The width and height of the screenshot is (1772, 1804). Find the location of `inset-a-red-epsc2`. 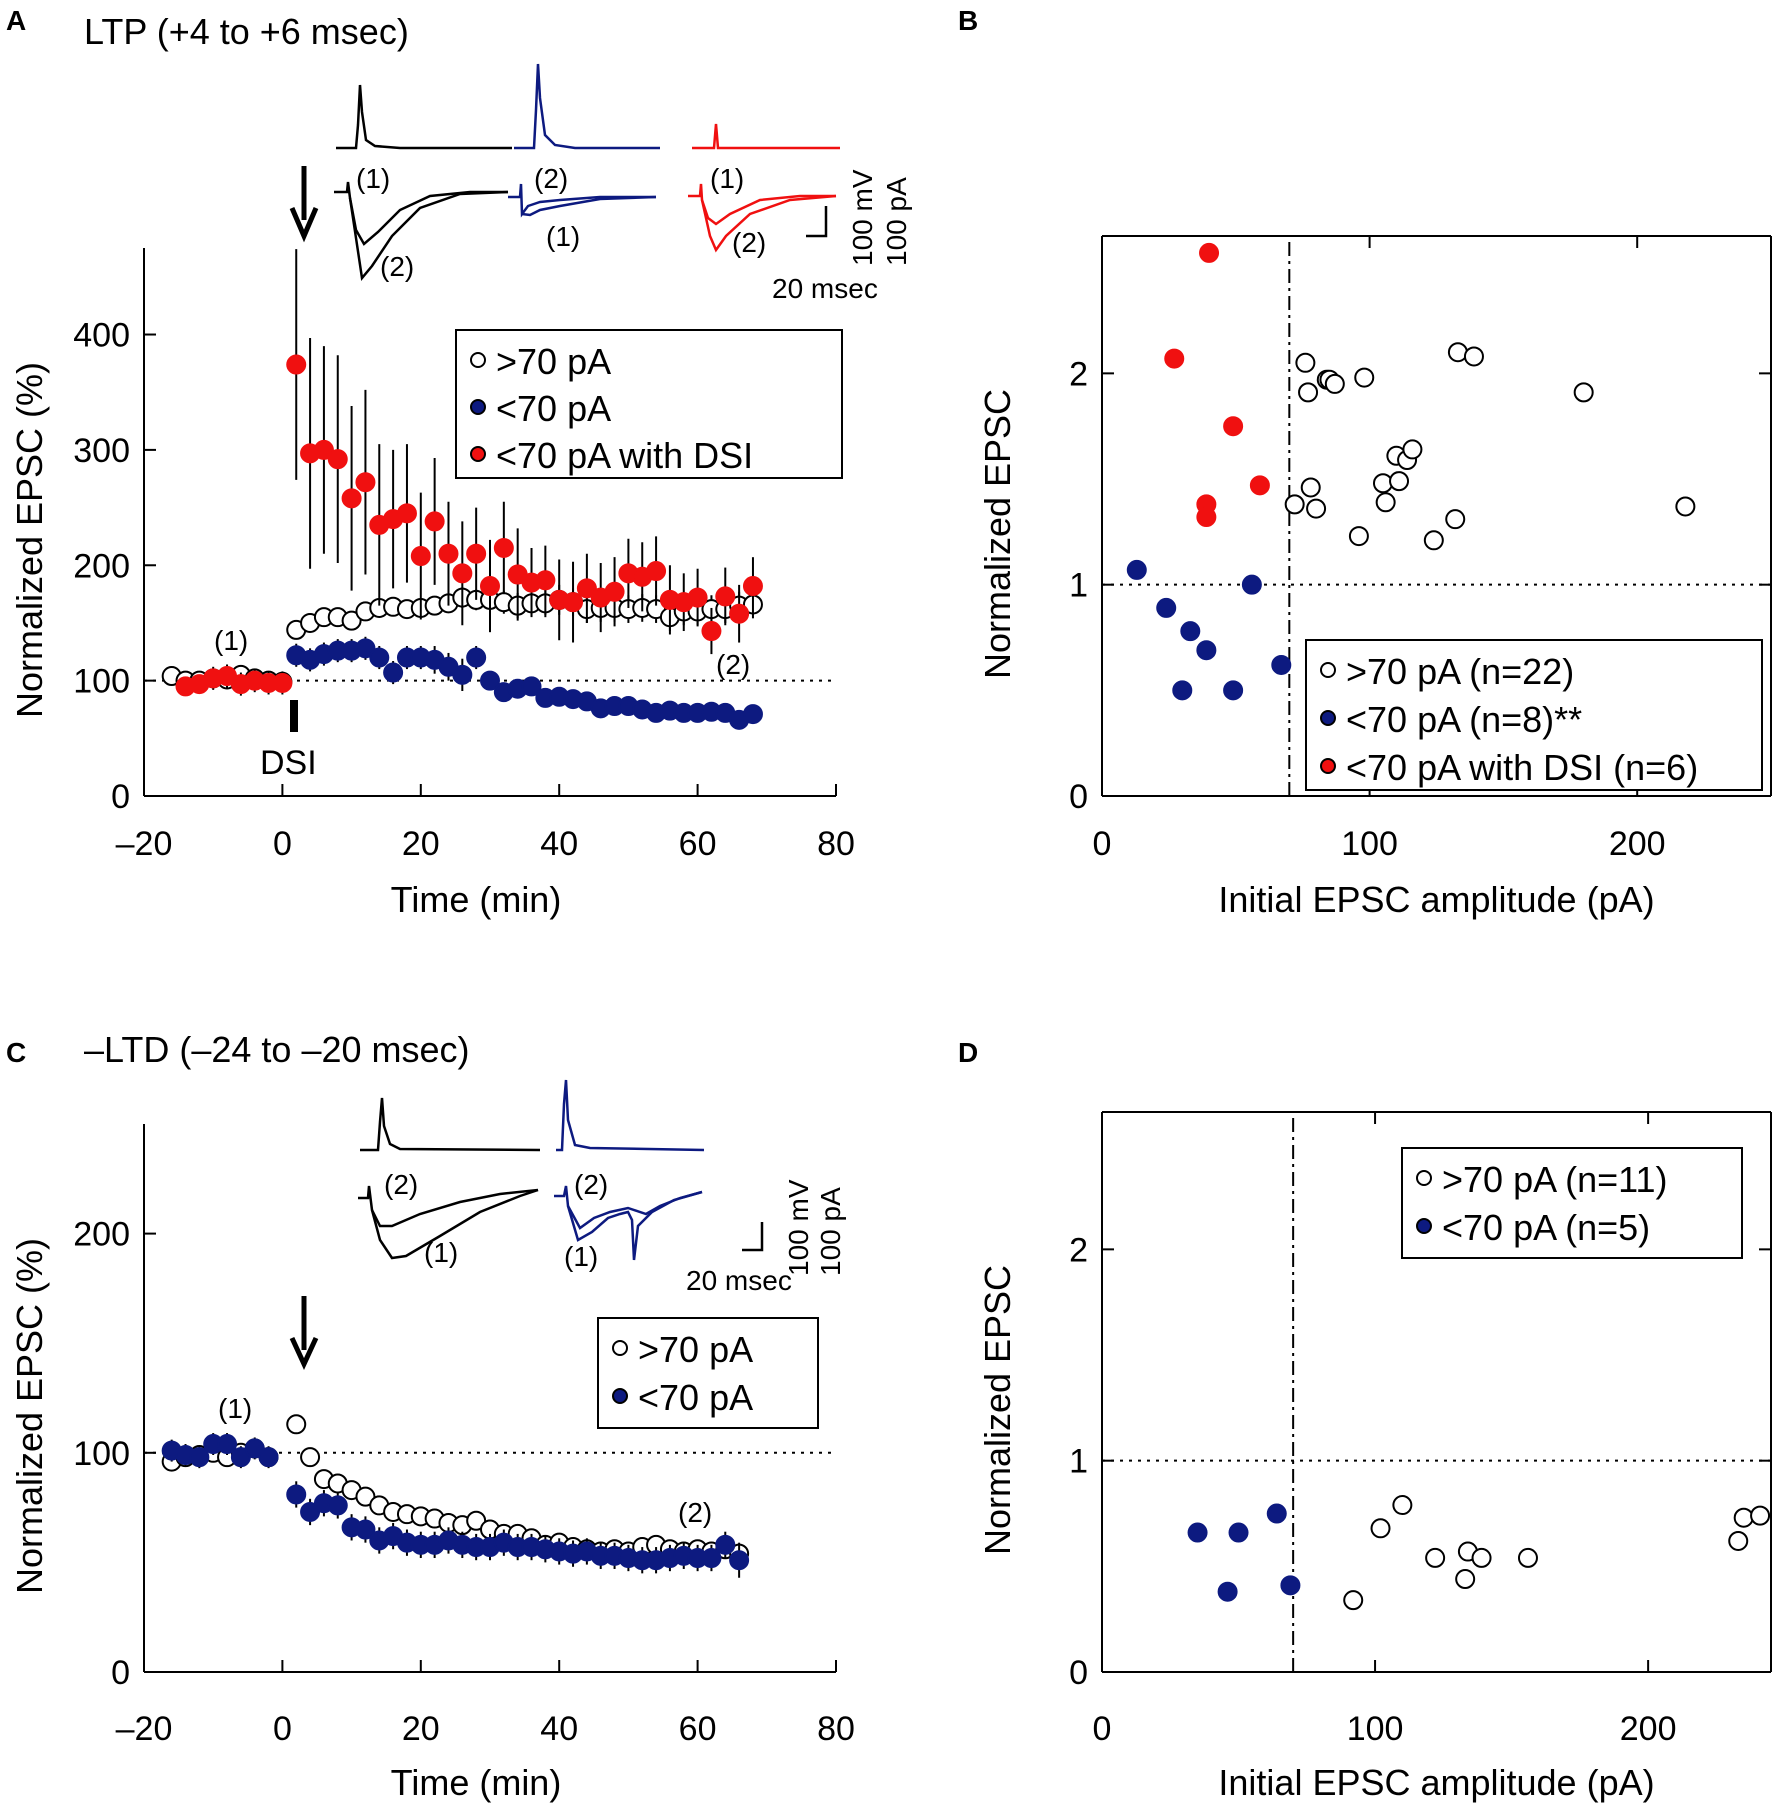

inset-a-red-epsc2 is located at coordinates (768, 223).